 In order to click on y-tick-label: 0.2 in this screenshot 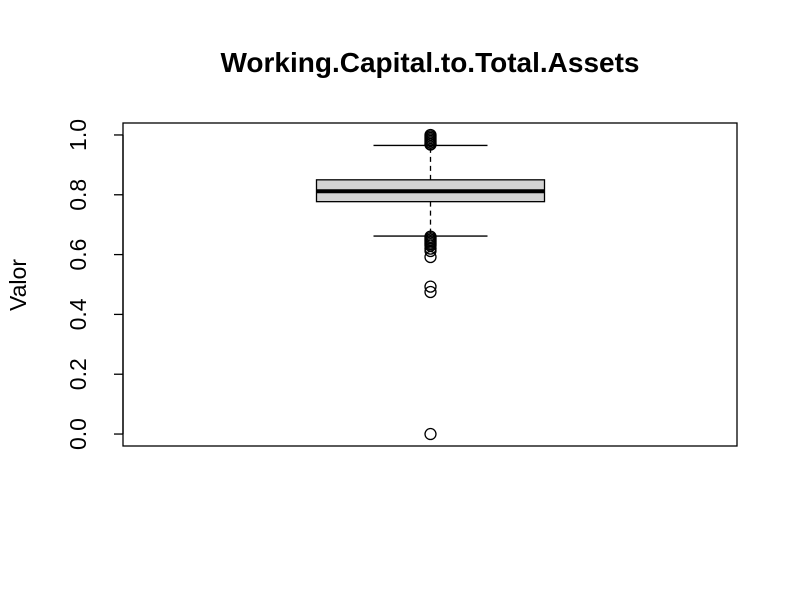, I will do `click(78, 374)`.